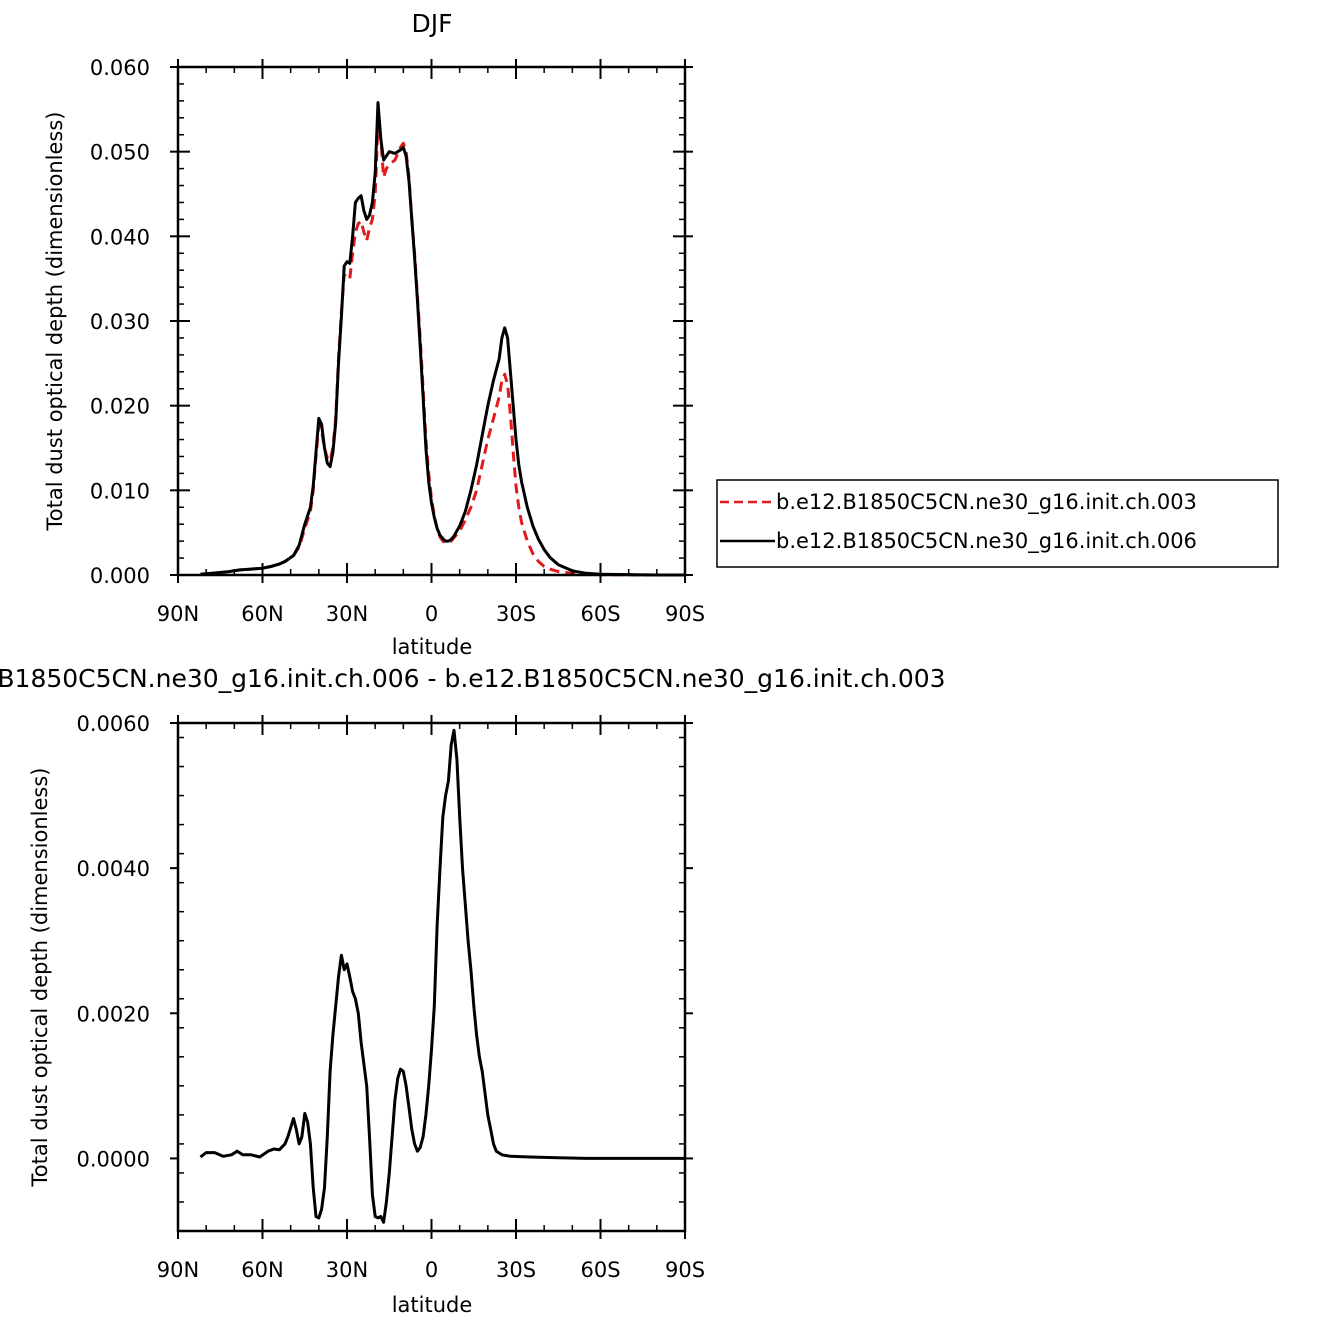 The width and height of the screenshot is (1322, 1325). Describe the element at coordinates (431, 23) in the screenshot. I see `chart-title-top: DJF` at that location.